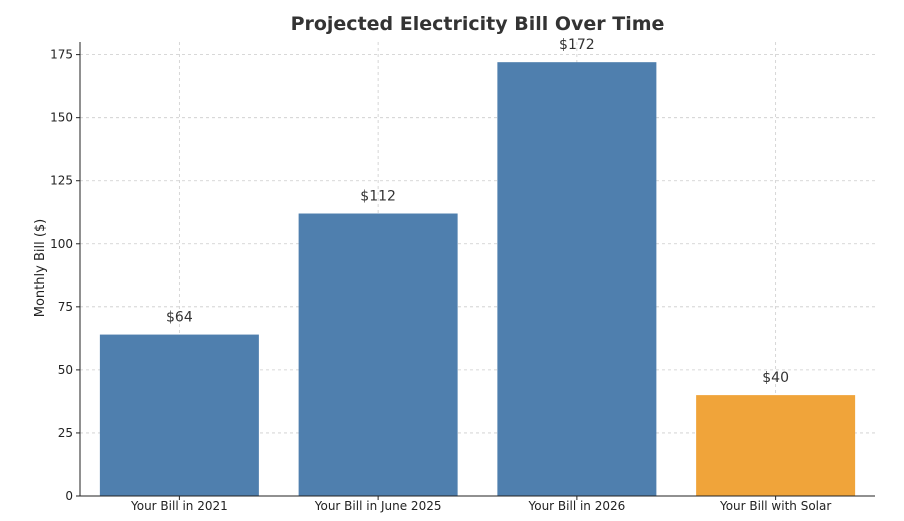 The image size is (904, 521). What do you see at coordinates (179, 318) in the screenshot?
I see `bar-value-label: $64` at bounding box center [179, 318].